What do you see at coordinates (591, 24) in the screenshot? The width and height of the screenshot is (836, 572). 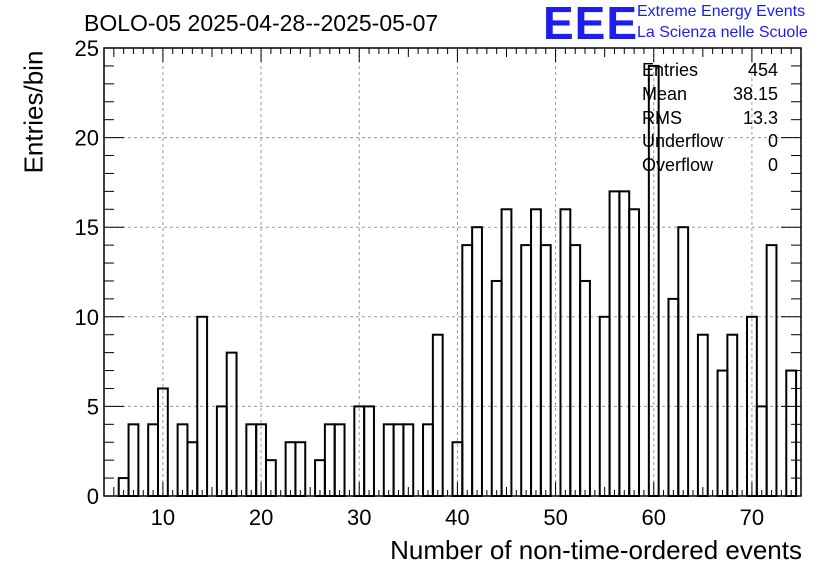 I see `eee-logo-mark: EEE` at bounding box center [591, 24].